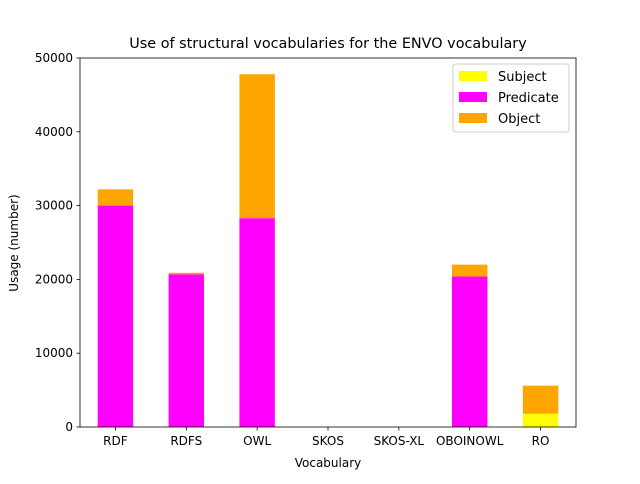 The width and height of the screenshot is (640, 484). I want to click on y-tick-label: 40000, so click(54, 132).